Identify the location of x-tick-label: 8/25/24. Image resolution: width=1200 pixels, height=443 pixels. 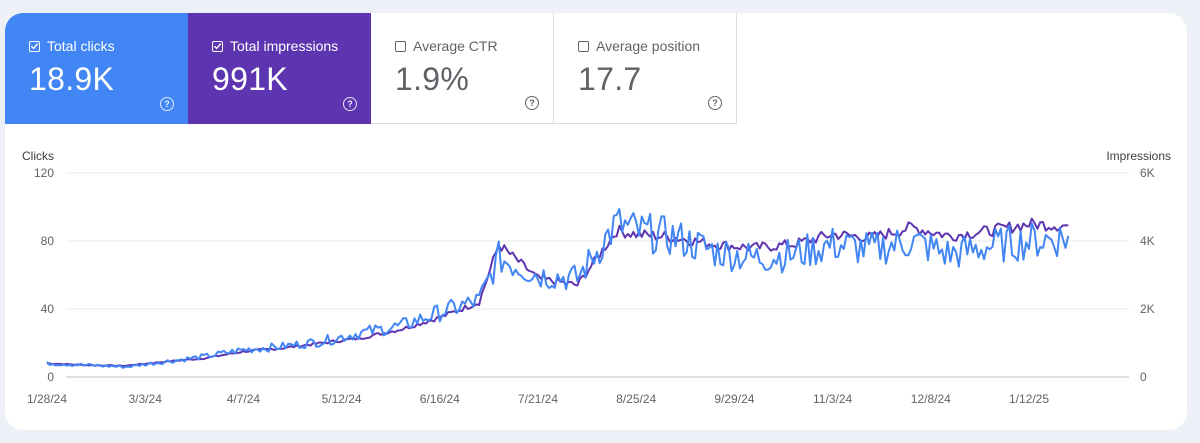
(636, 399).